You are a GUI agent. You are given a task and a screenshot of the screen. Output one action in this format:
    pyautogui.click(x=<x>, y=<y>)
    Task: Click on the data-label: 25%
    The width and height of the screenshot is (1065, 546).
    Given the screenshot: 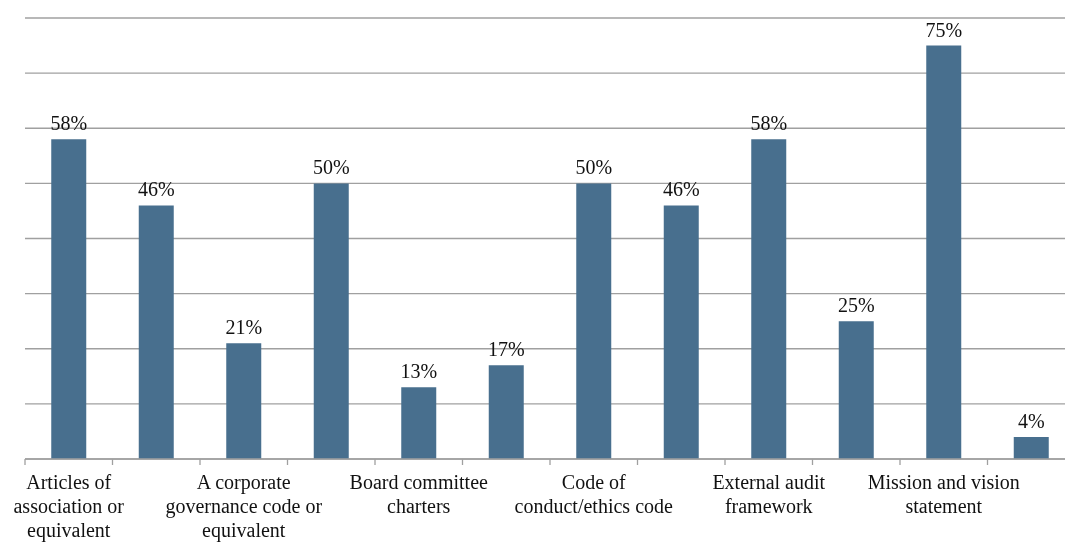 What is the action you would take?
    pyautogui.click(x=856, y=305)
    